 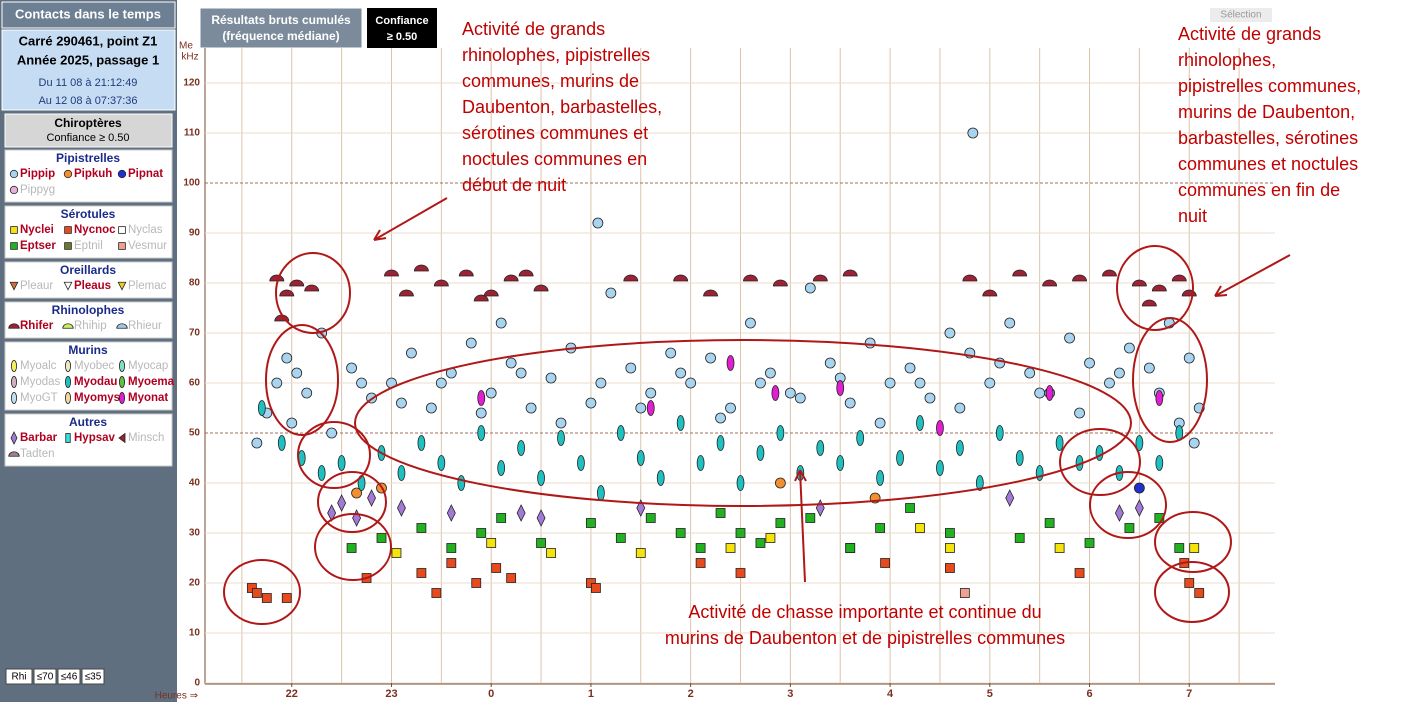 I want to click on legend-label: Myocap, so click(x=148, y=366).